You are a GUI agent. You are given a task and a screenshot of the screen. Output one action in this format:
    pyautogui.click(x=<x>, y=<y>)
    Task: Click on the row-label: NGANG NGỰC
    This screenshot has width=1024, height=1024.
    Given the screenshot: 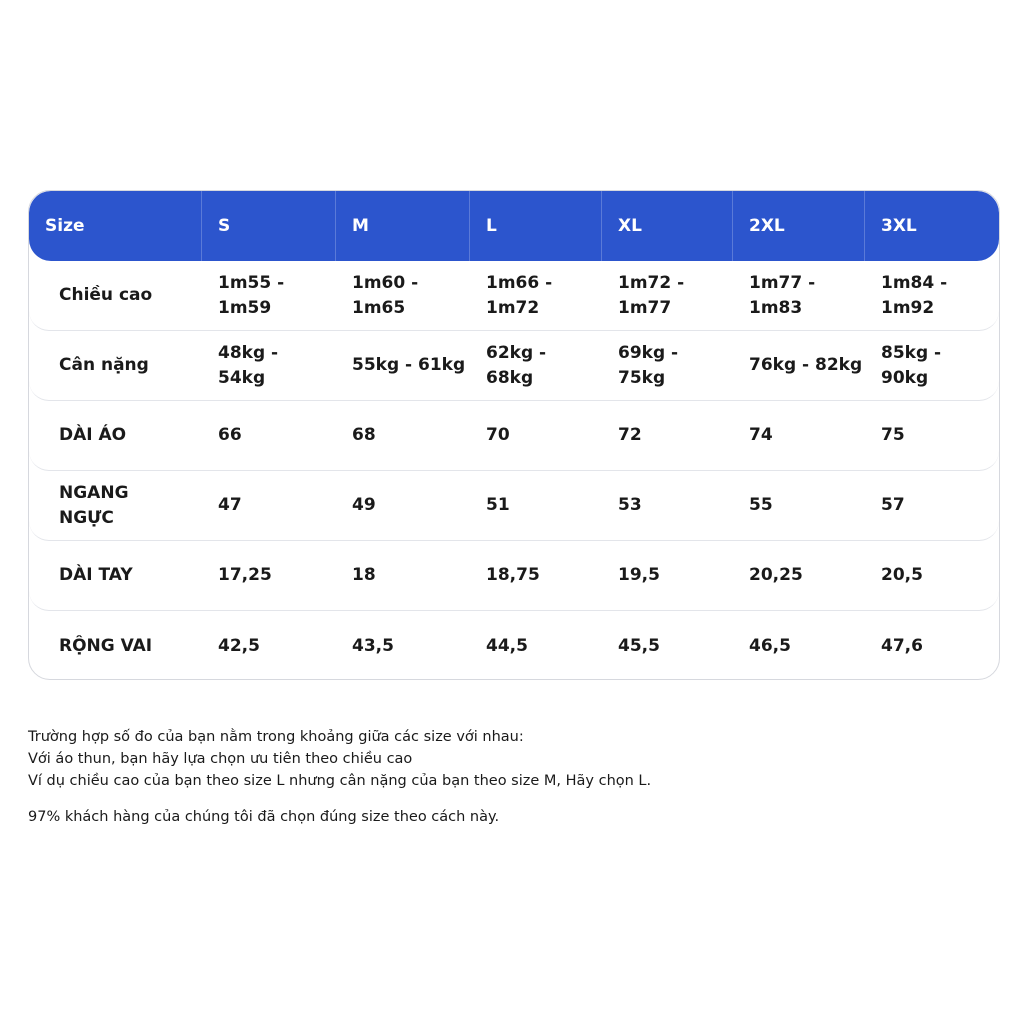 What is the action you would take?
    pyautogui.click(x=94, y=505)
    